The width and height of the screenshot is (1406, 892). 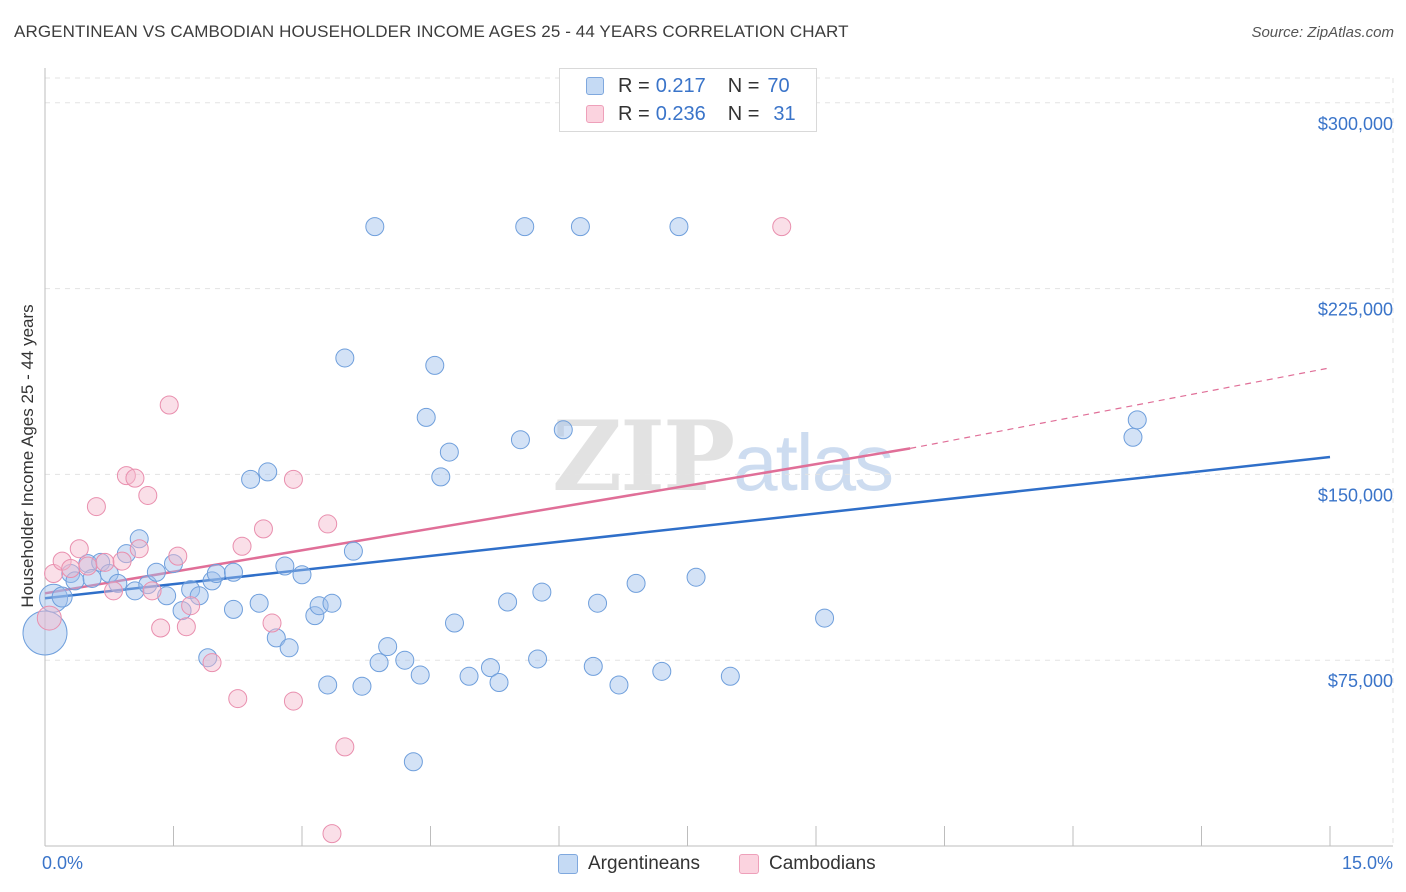 What do you see at coordinates (1355, 310) in the screenshot?
I see `y-tick-label: $225,000` at bounding box center [1355, 310].